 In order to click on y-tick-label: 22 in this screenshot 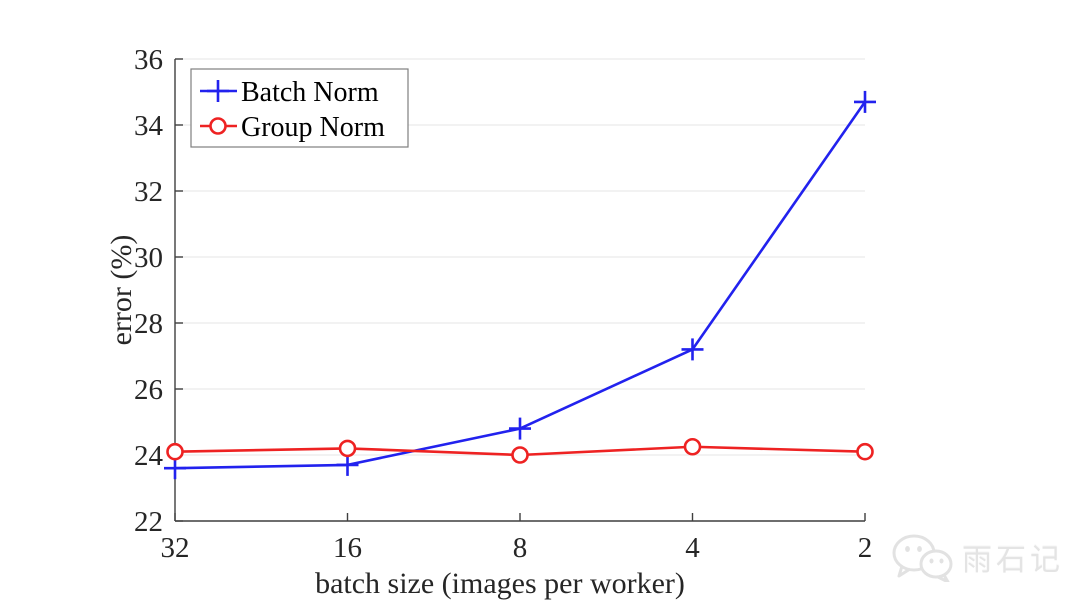, I will do `click(148, 522)`.